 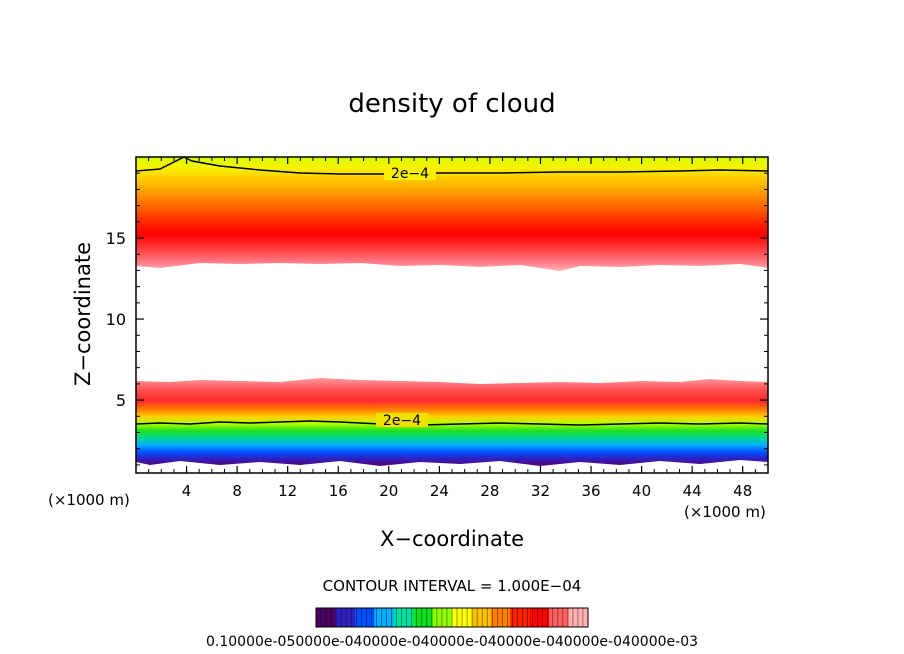 I want to click on y-tick-label: 10, so click(x=116, y=319).